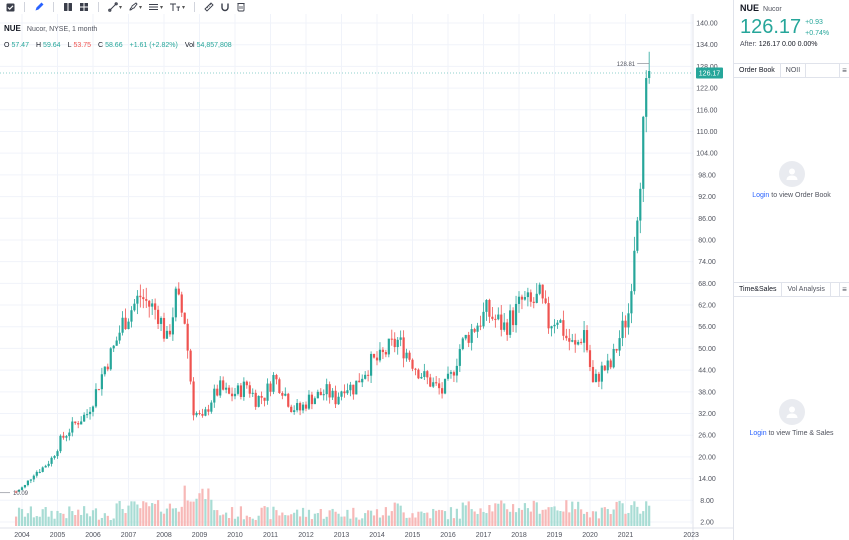 Image resolution: width=849 pixels, height=540 pixels. Describe the element at coordinates (68, 7) in the screenshot. I see `templates-icon` at that location.